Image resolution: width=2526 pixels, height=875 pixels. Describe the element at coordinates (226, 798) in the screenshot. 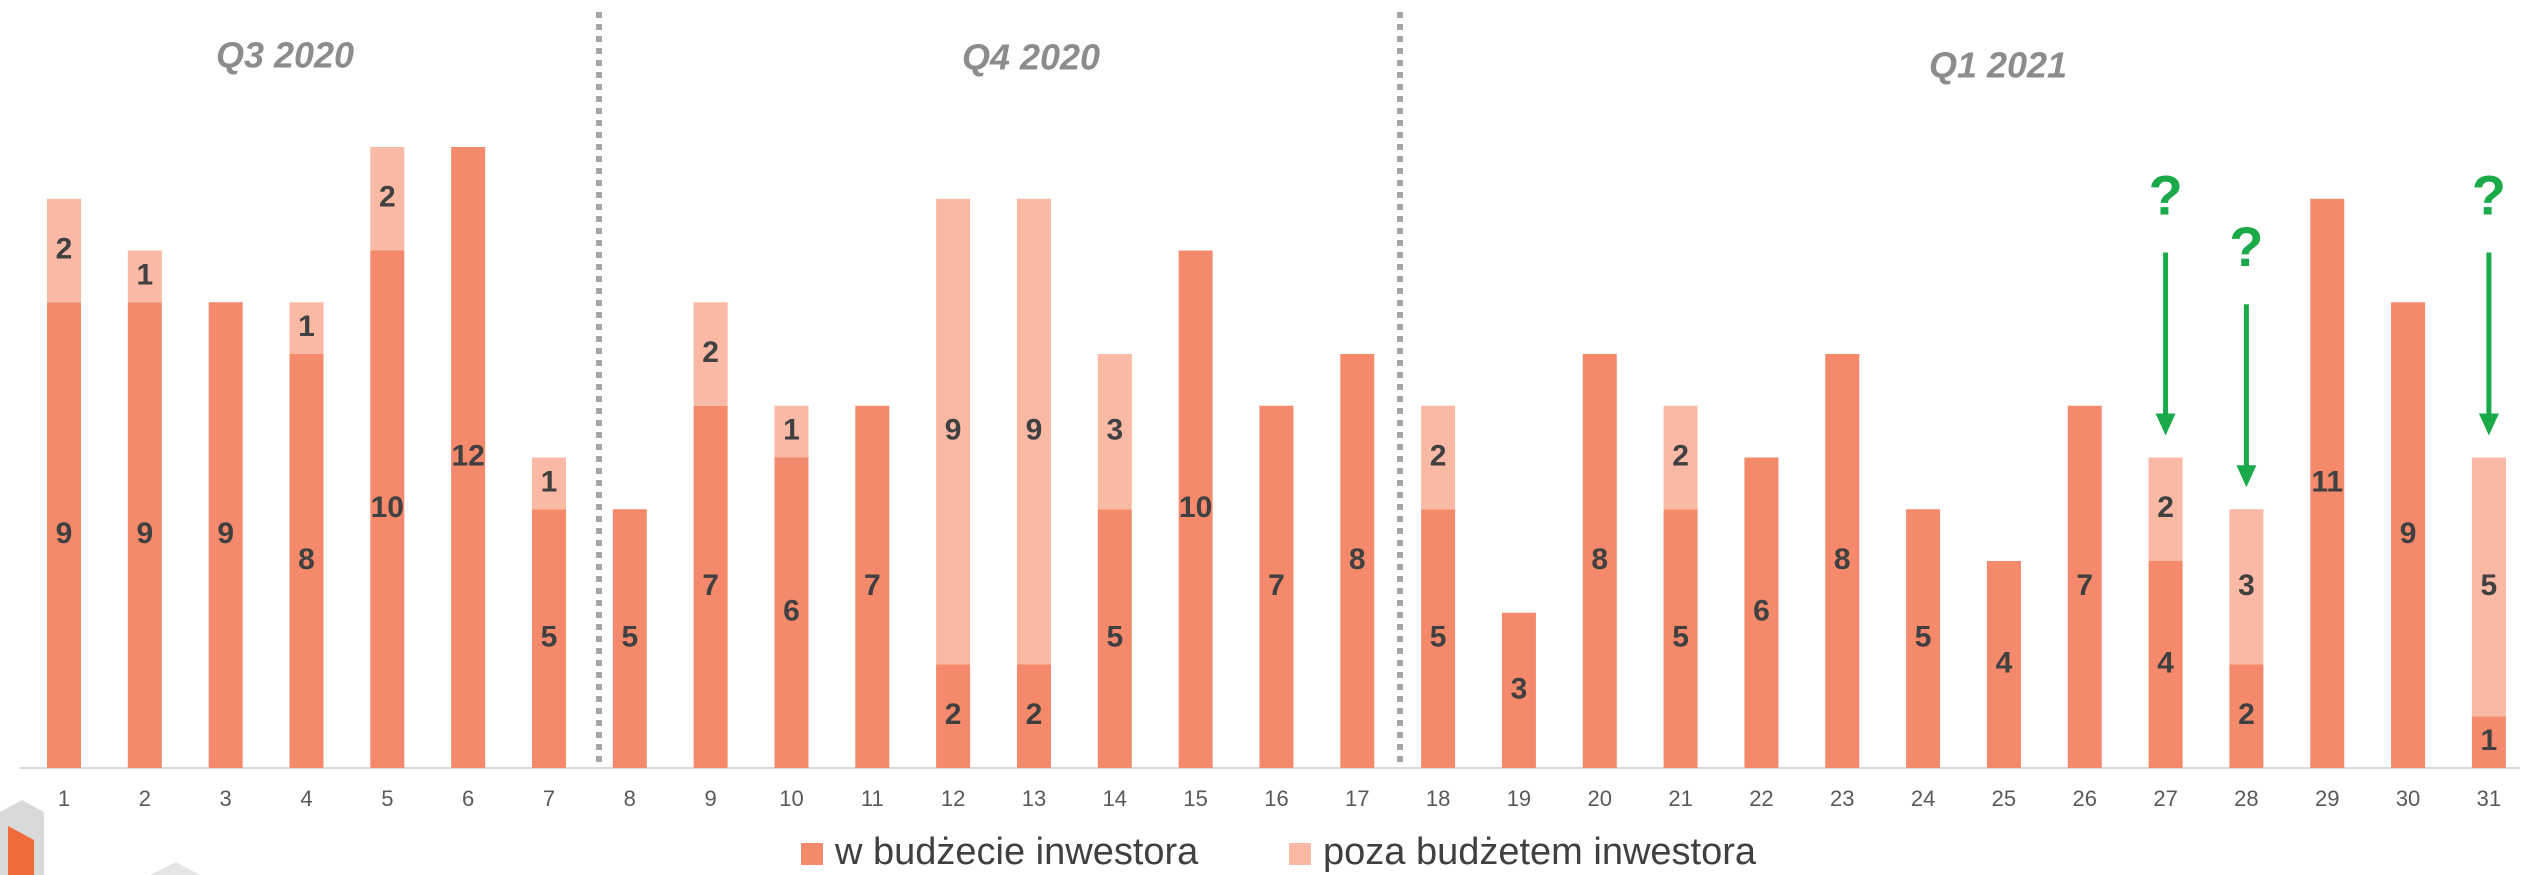

I see `x-tick-label: 3` at that location.